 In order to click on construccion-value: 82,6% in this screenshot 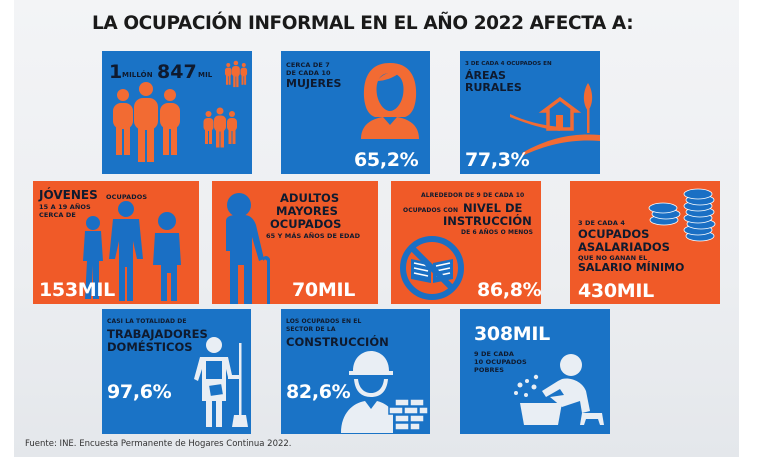, I will do `click(318, 392)`.